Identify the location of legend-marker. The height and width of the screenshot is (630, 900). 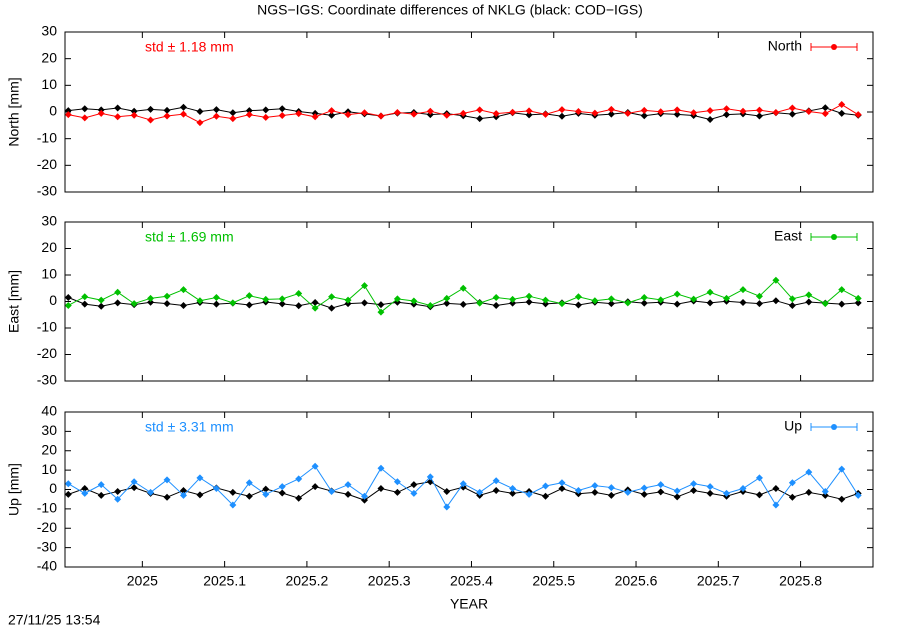
(834, 237).